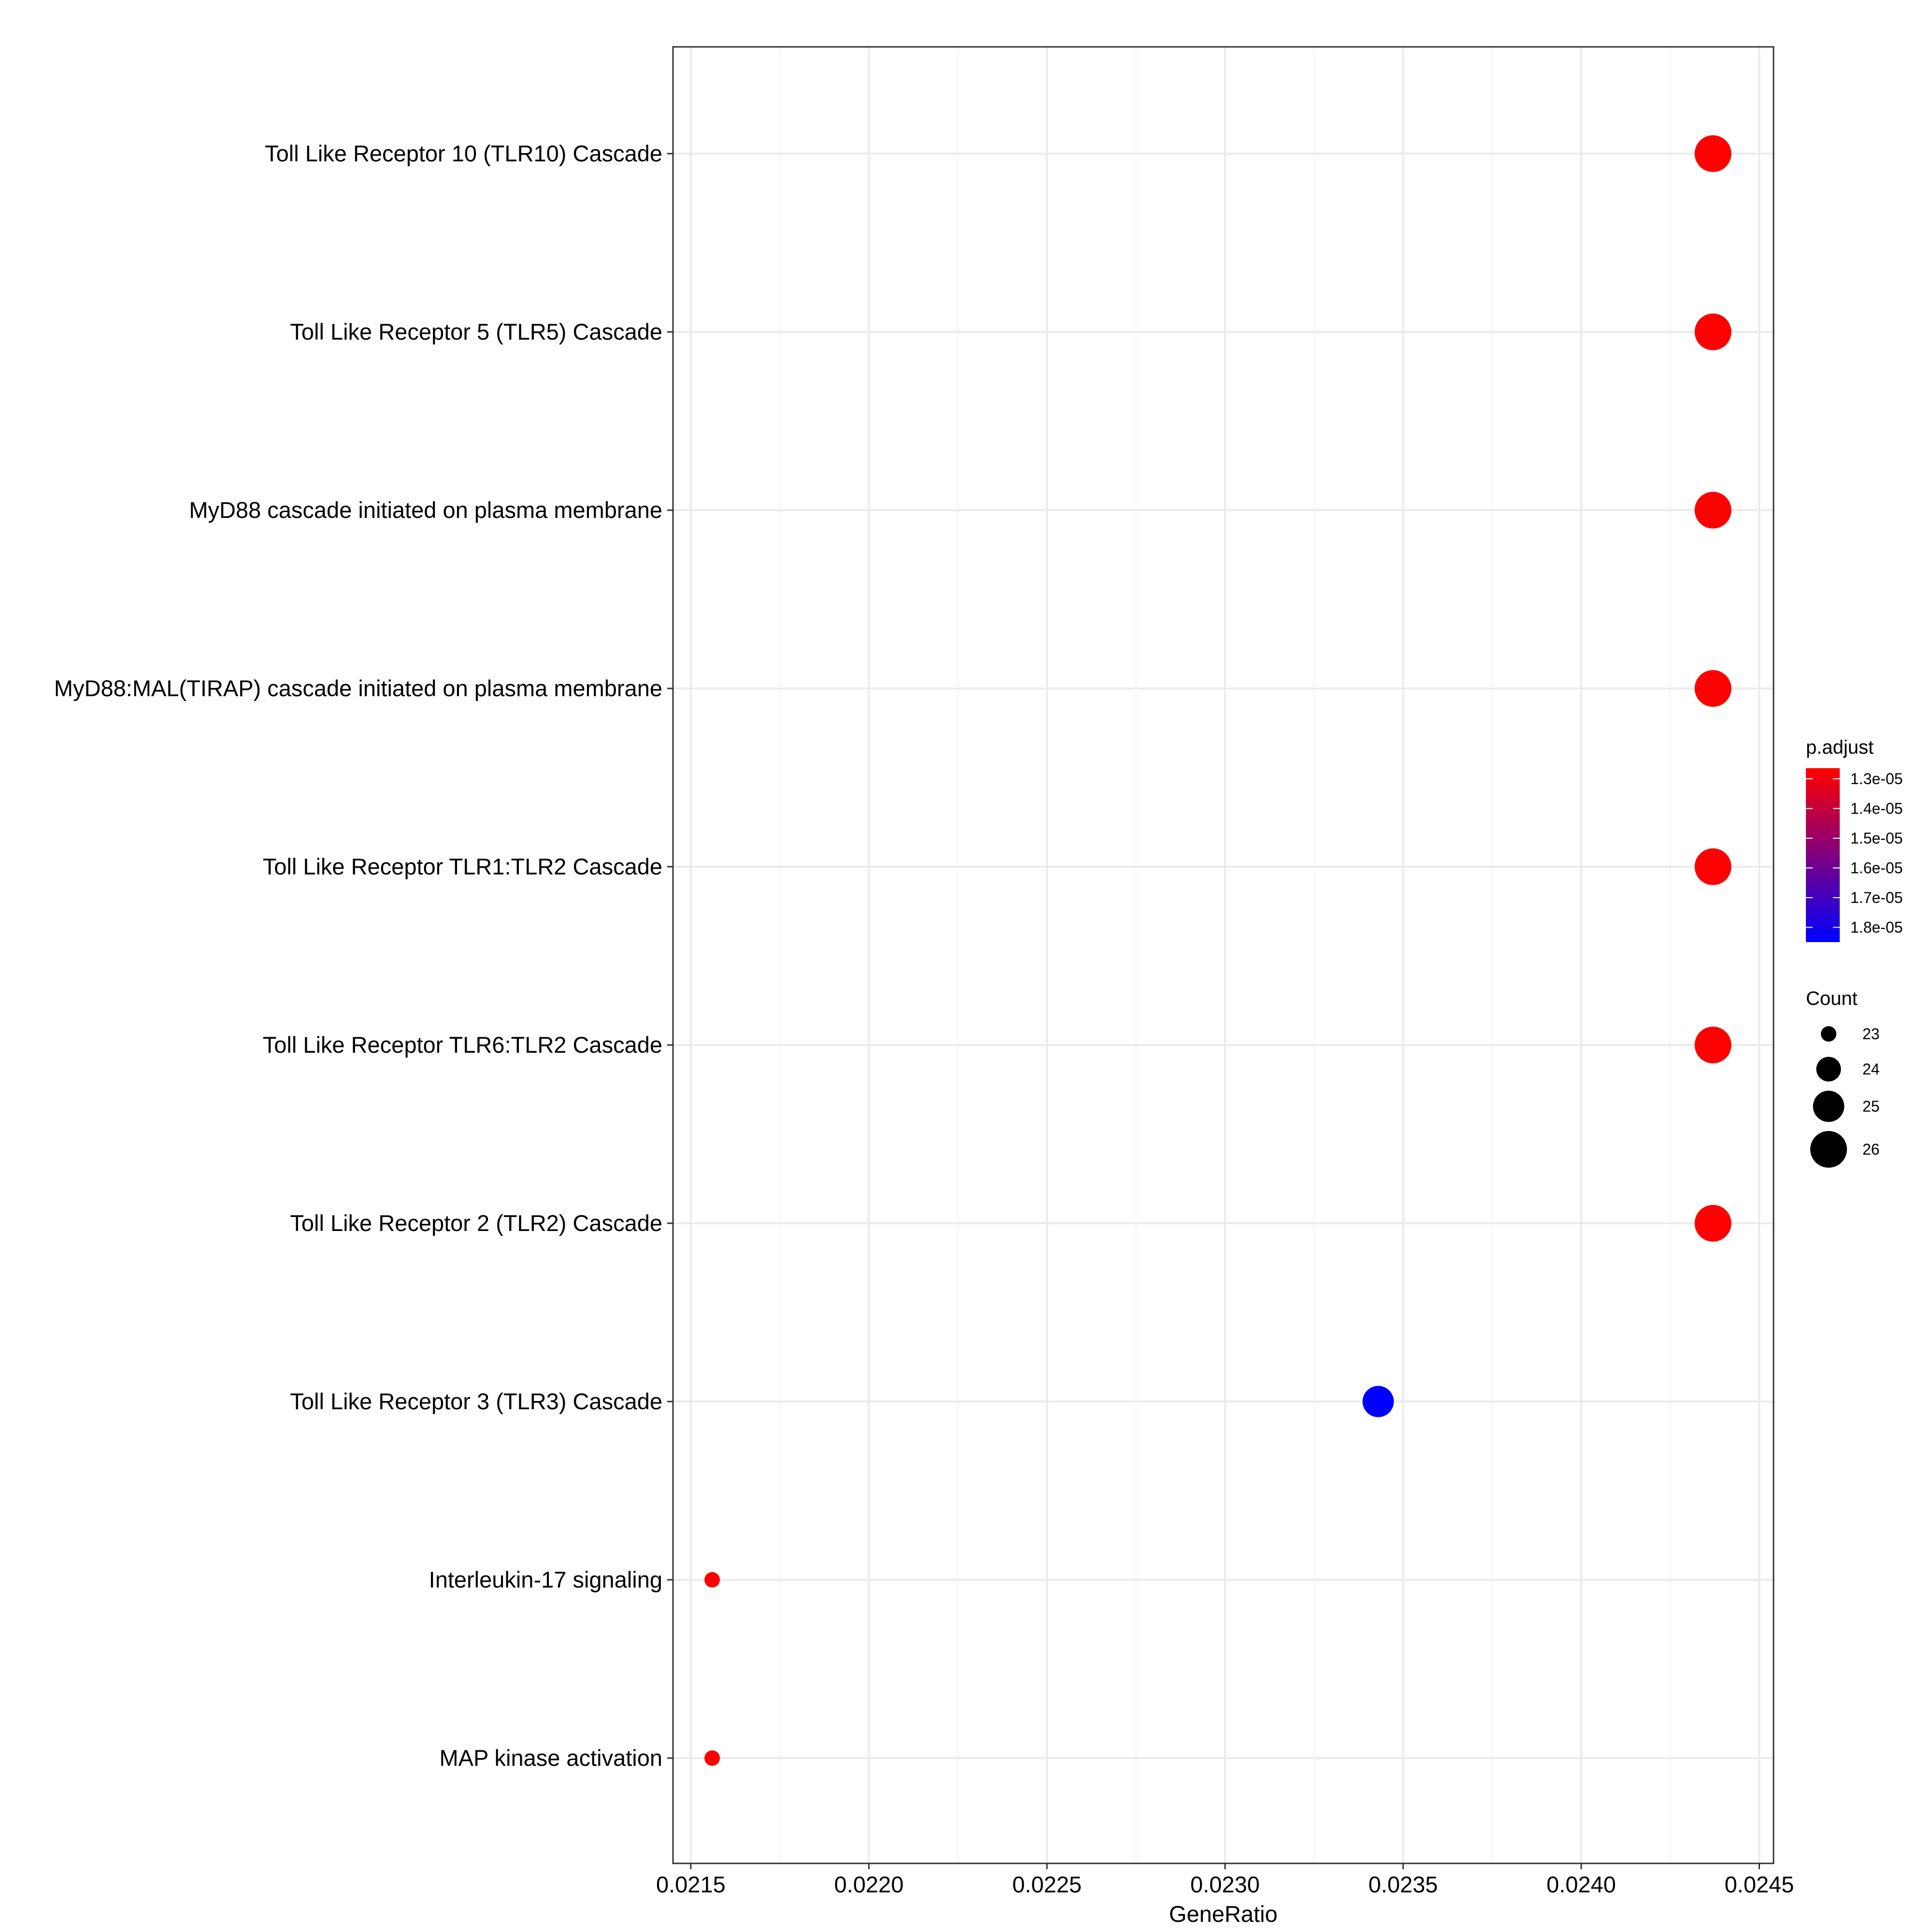 Image resolution: width=1932 pixels, height=1932 pixels. What do you see at coordinates (1840, 748) in the screenshot?
I see `color-legend-title: p.adjust` at bounding box center [1840, 748].